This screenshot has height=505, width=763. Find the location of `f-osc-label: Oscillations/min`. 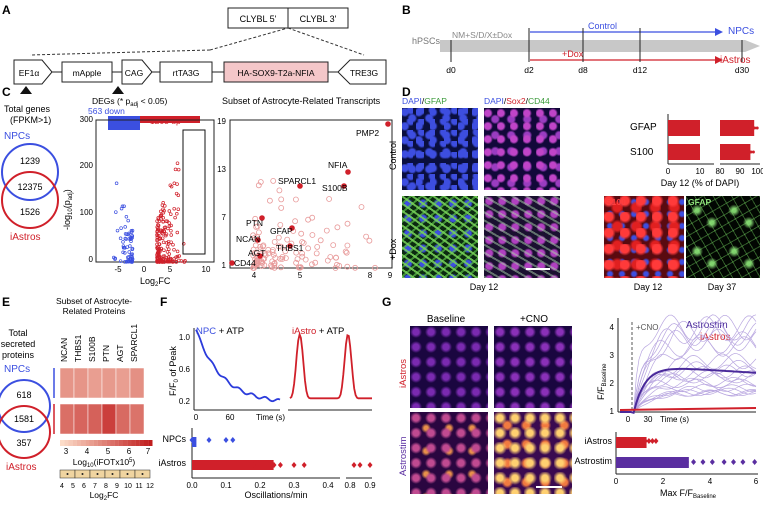

f-osc-label: Oscillations/min is located at coordinates (275, 495).